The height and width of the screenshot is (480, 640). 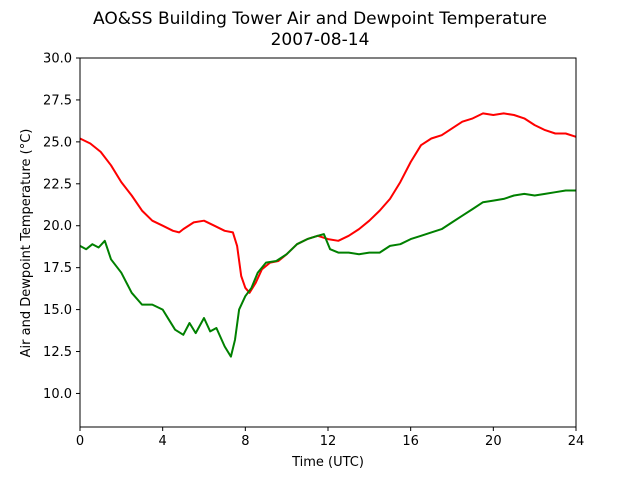 What do you see at coordinates (320, 40) in the screenshot?
I see `chart-subtitle: 2007-08-14` at bounding box center [320, 40].